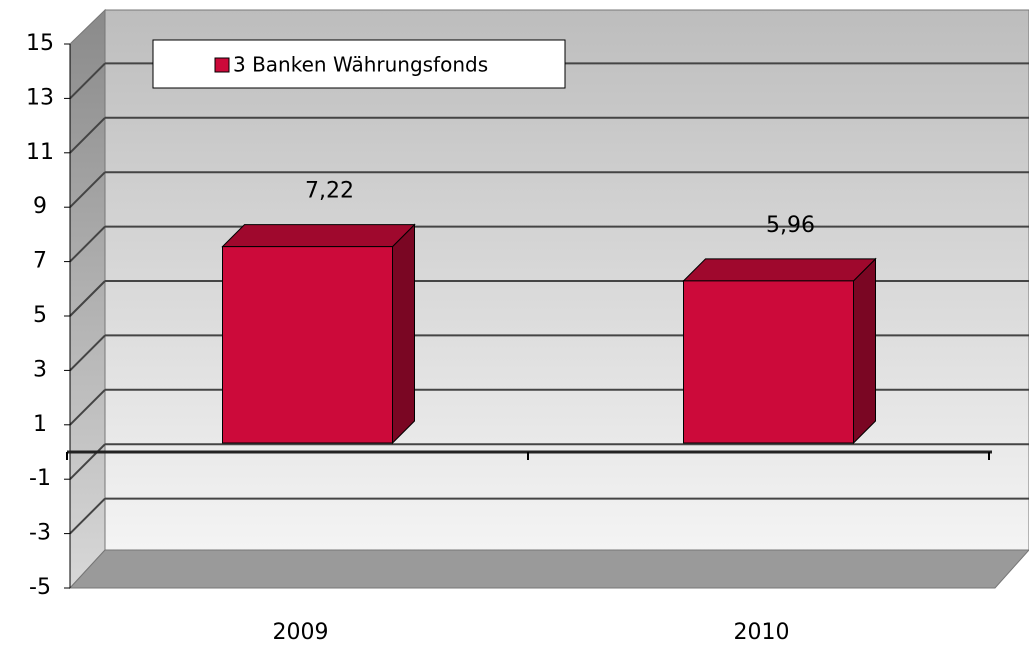 The height and width of the screenshot is (646, 1029). What do you see at coordinates (40, 587) in the screenshot?
I see `y-tick-label: -5` at bounding box center [40, 587].